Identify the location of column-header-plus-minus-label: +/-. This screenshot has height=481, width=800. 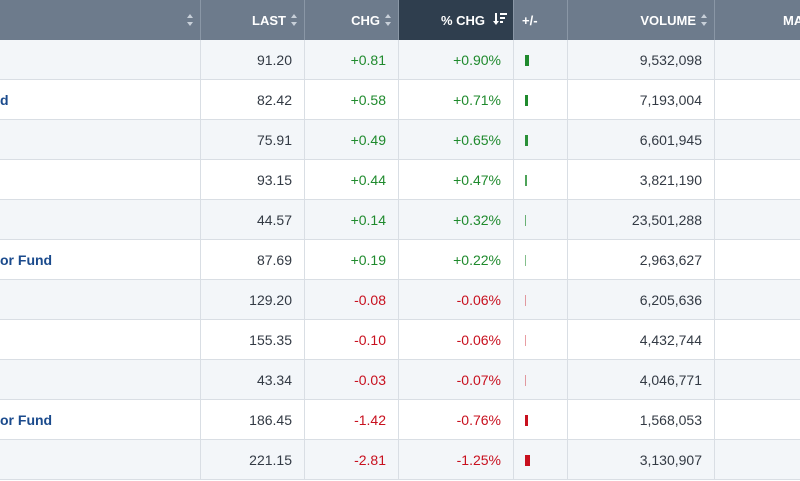
(530, 20).